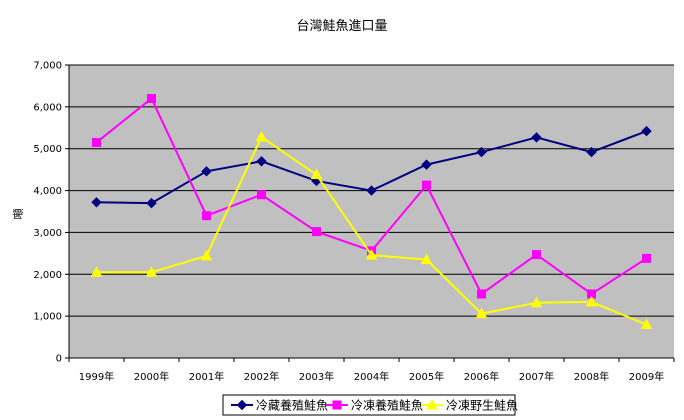  I want to click on x-tick-label: 2001年, so click(206, 376).